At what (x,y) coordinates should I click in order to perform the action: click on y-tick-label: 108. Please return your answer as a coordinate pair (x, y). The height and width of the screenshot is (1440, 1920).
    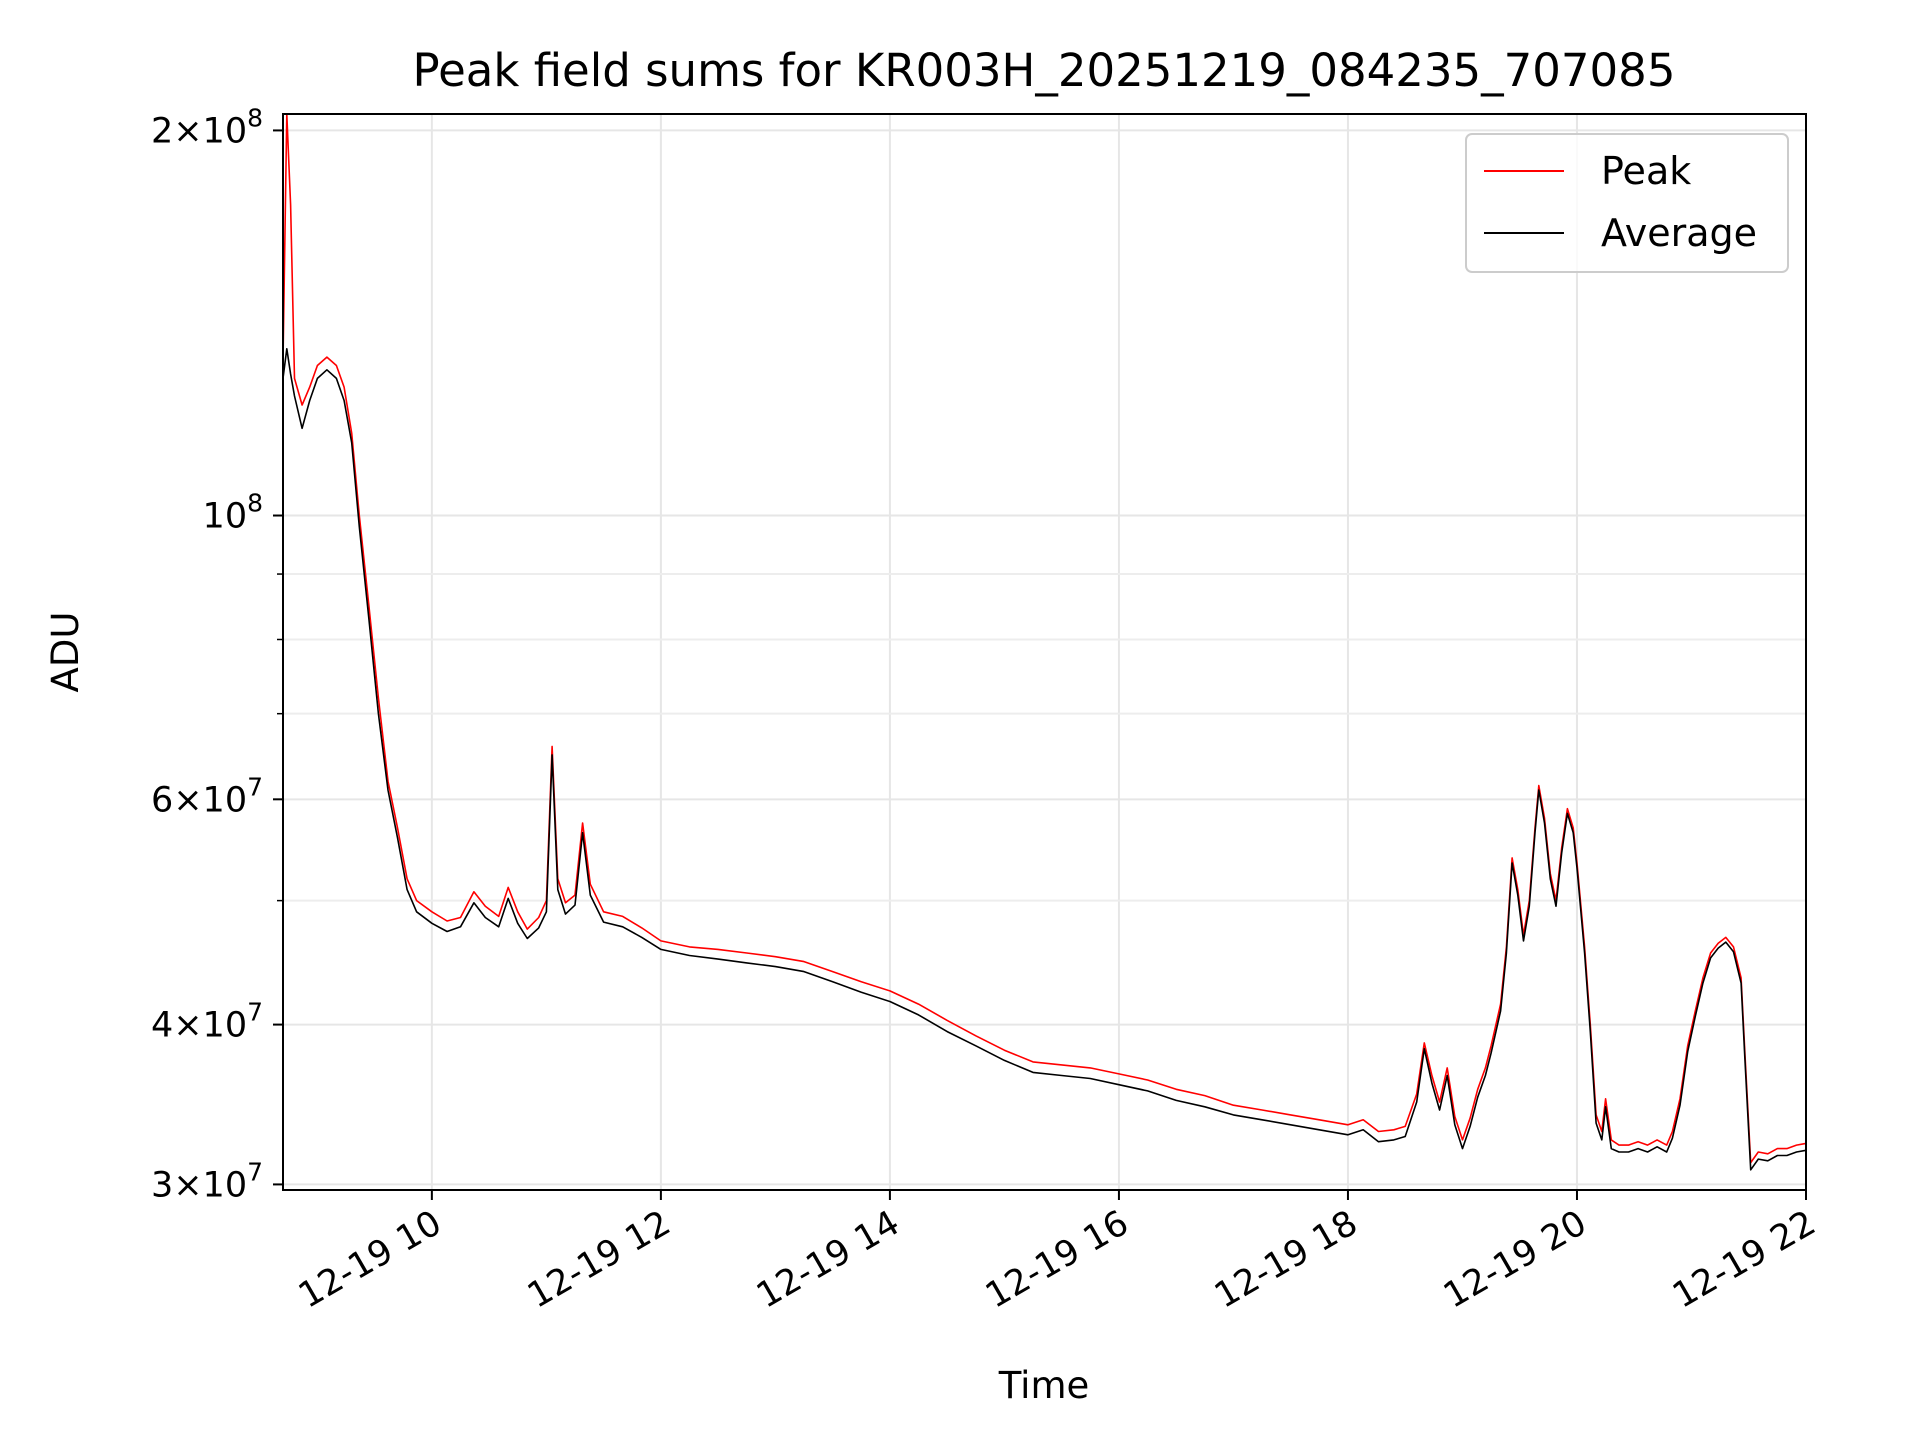
    Looking at the image, I should click on (233, 513).